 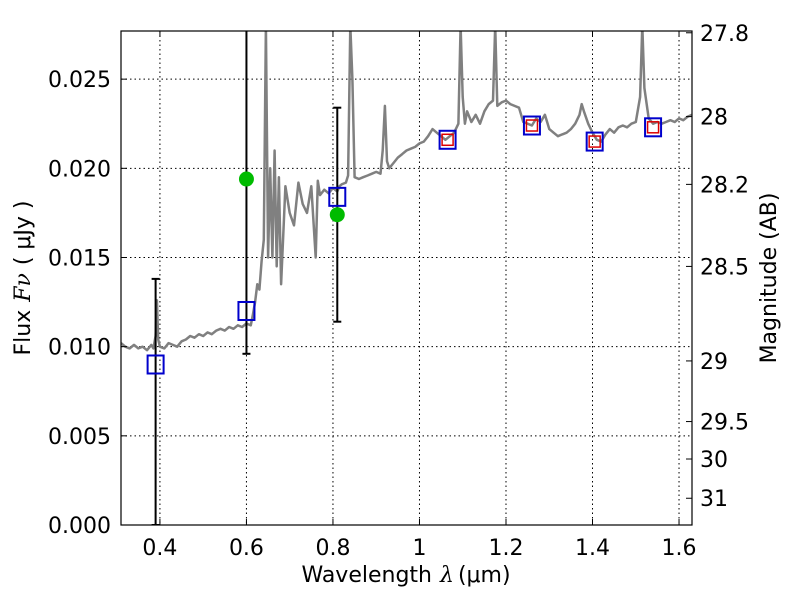 I want to click on y-axis-label: Flux Fν ( μJy ), so click(x=23, y=277).